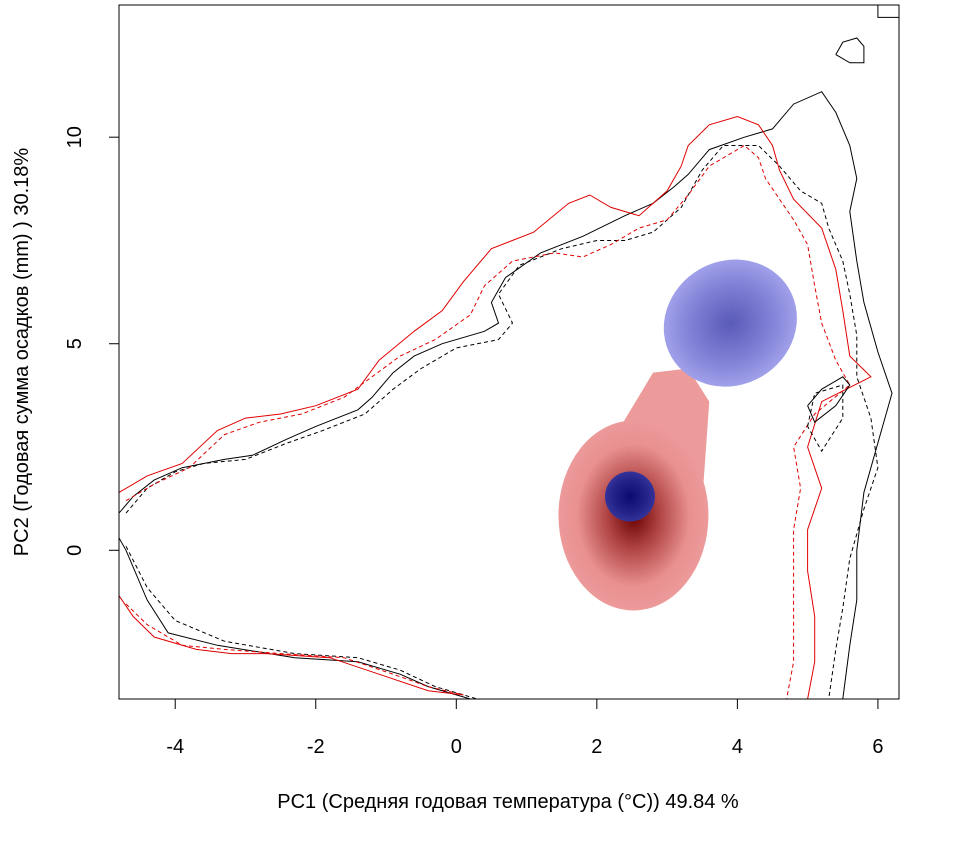 This screenshot has height=846, width=960. What do you see at coordinates (316, 747) in the screenshot?
I see `x-tick-label: -2` at bounding box center [316, 747].